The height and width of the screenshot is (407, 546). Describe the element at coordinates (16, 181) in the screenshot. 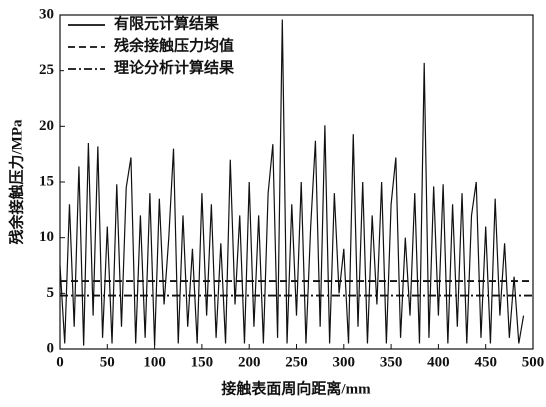

I see `y-axis-label: 残余接触压力/MPa` at that location.